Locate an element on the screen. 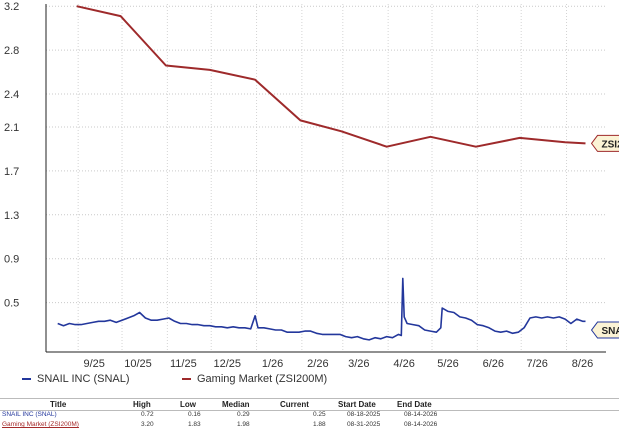  x-tick-label: 8/26 is located at coordinates (582, 364).